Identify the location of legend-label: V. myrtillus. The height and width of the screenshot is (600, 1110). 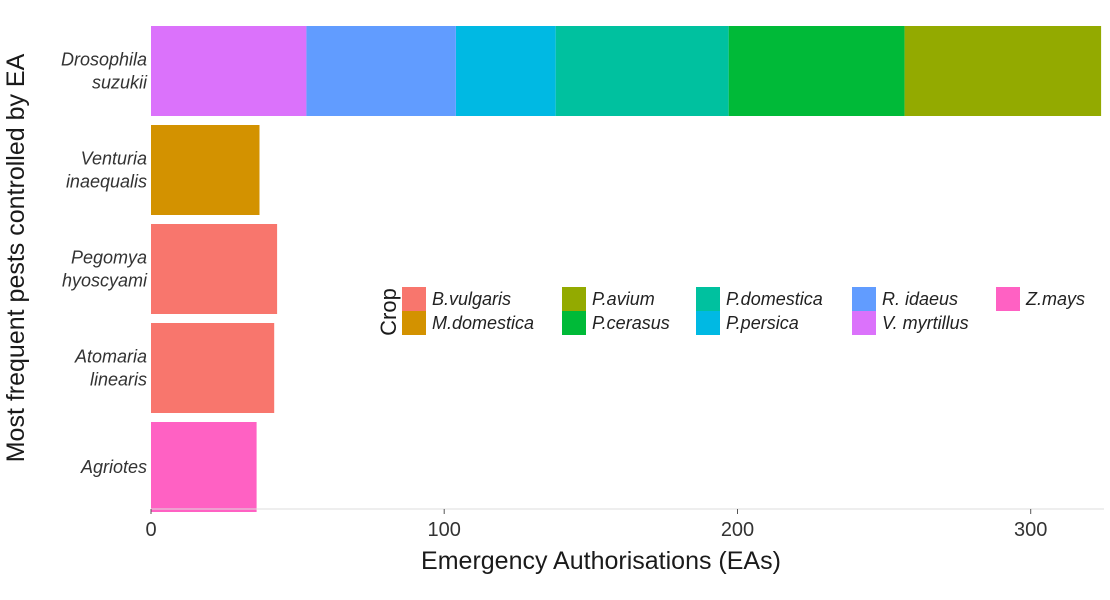
(925, 323).